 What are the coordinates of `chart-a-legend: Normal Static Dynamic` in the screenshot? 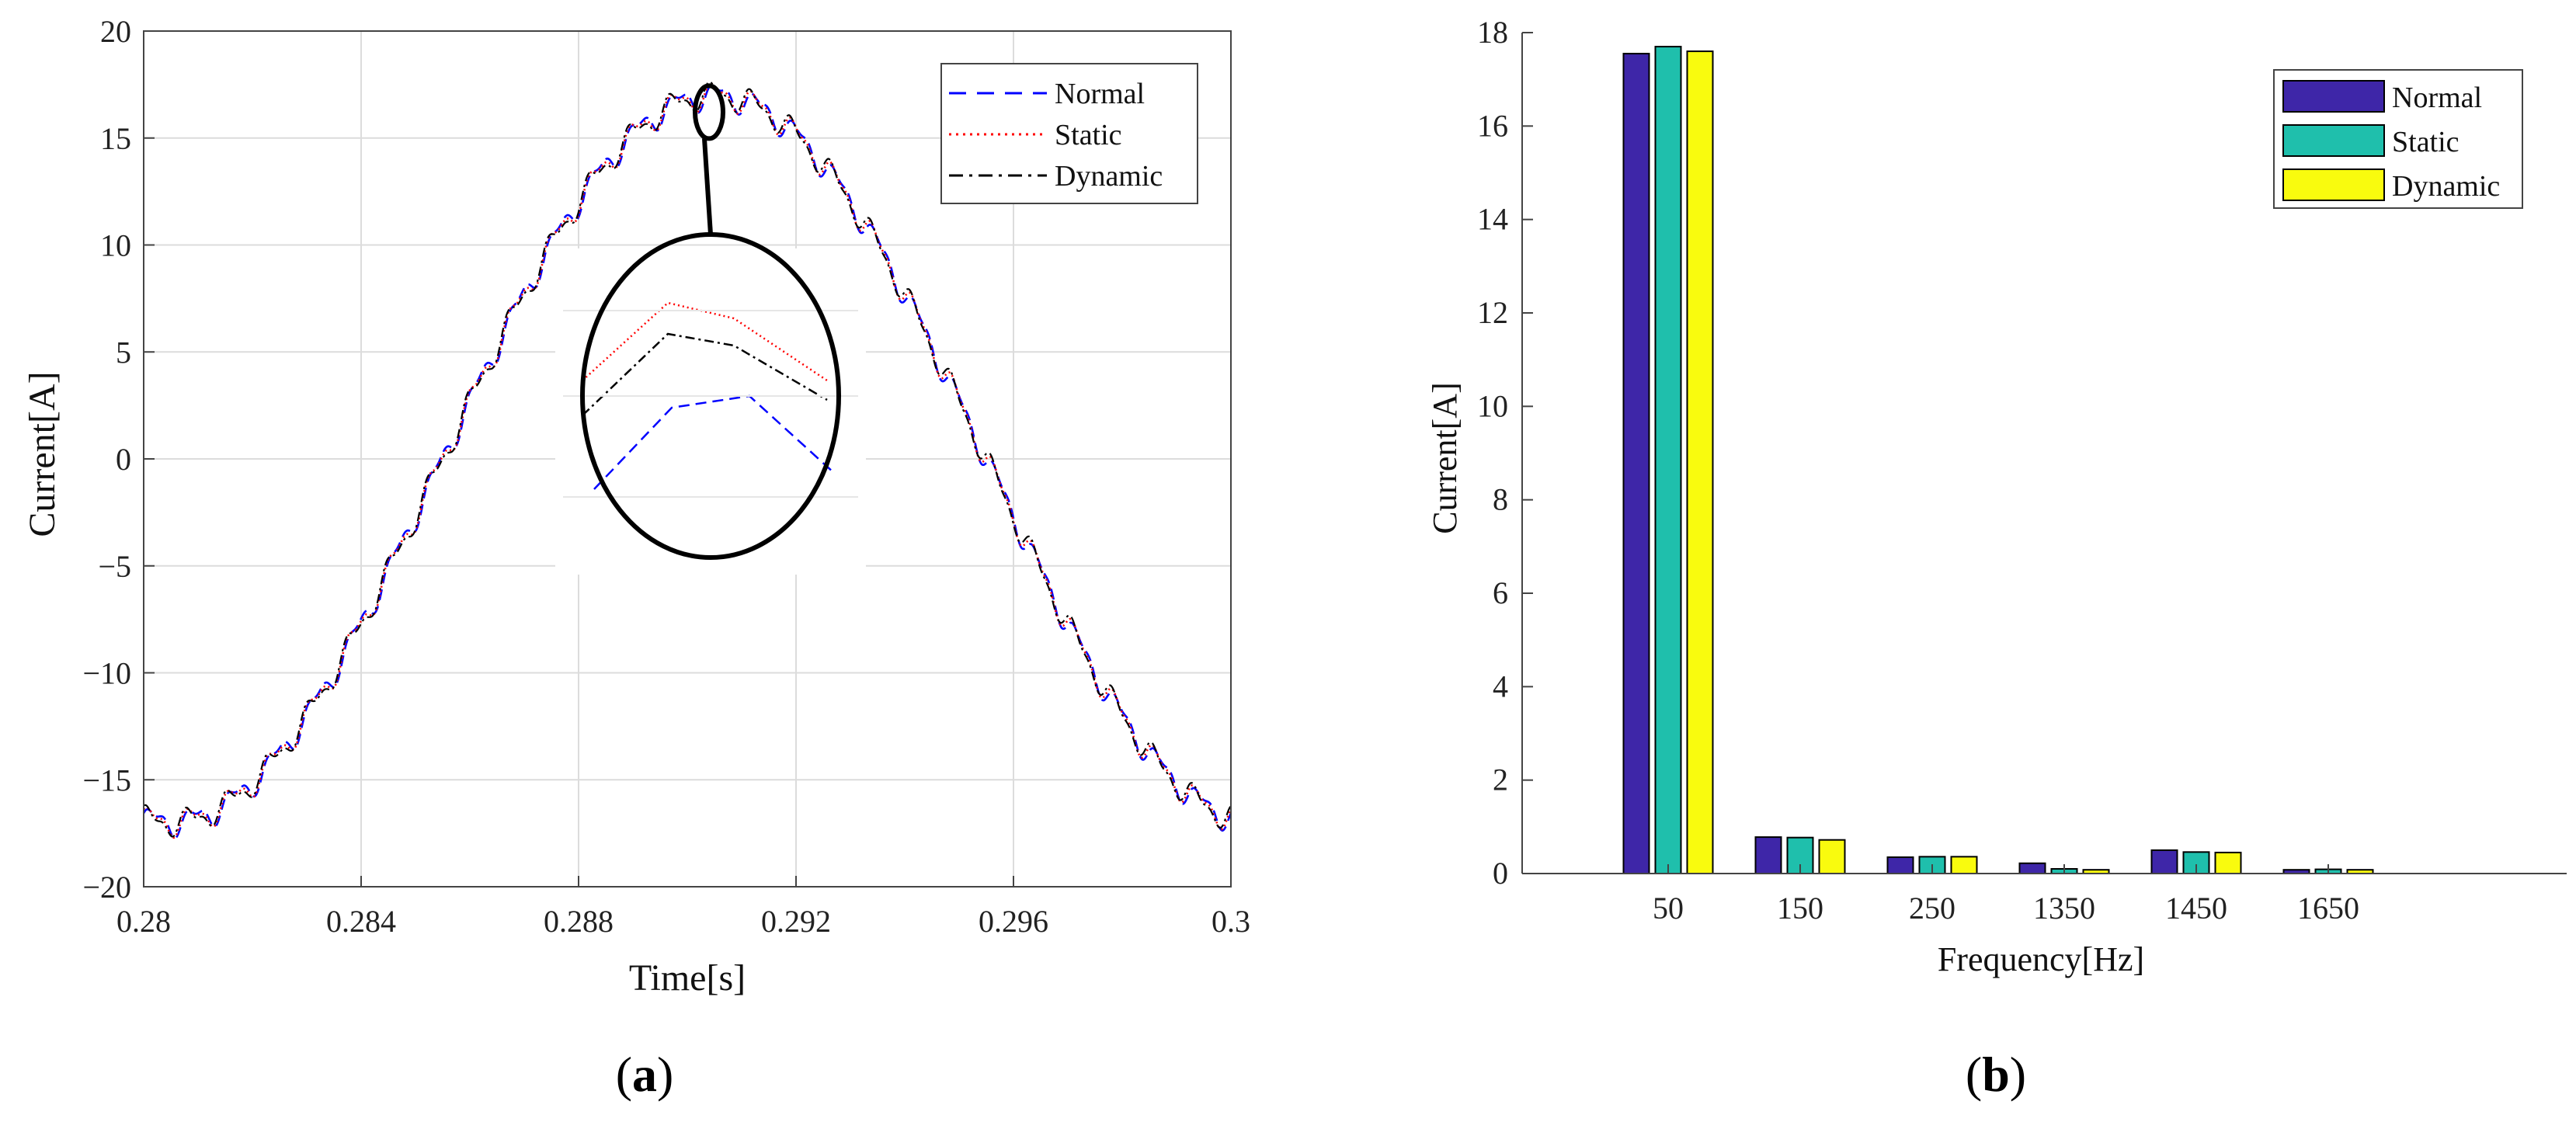 It's located at (1069, 133).